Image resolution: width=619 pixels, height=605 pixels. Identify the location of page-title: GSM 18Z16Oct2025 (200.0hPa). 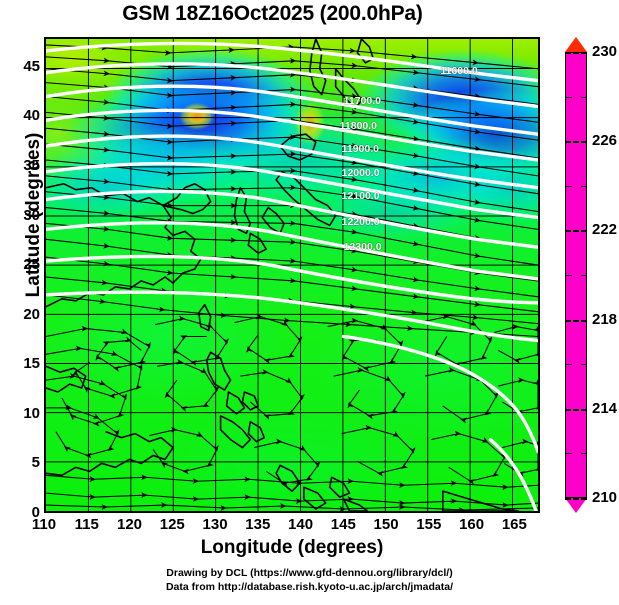
(272, 13).